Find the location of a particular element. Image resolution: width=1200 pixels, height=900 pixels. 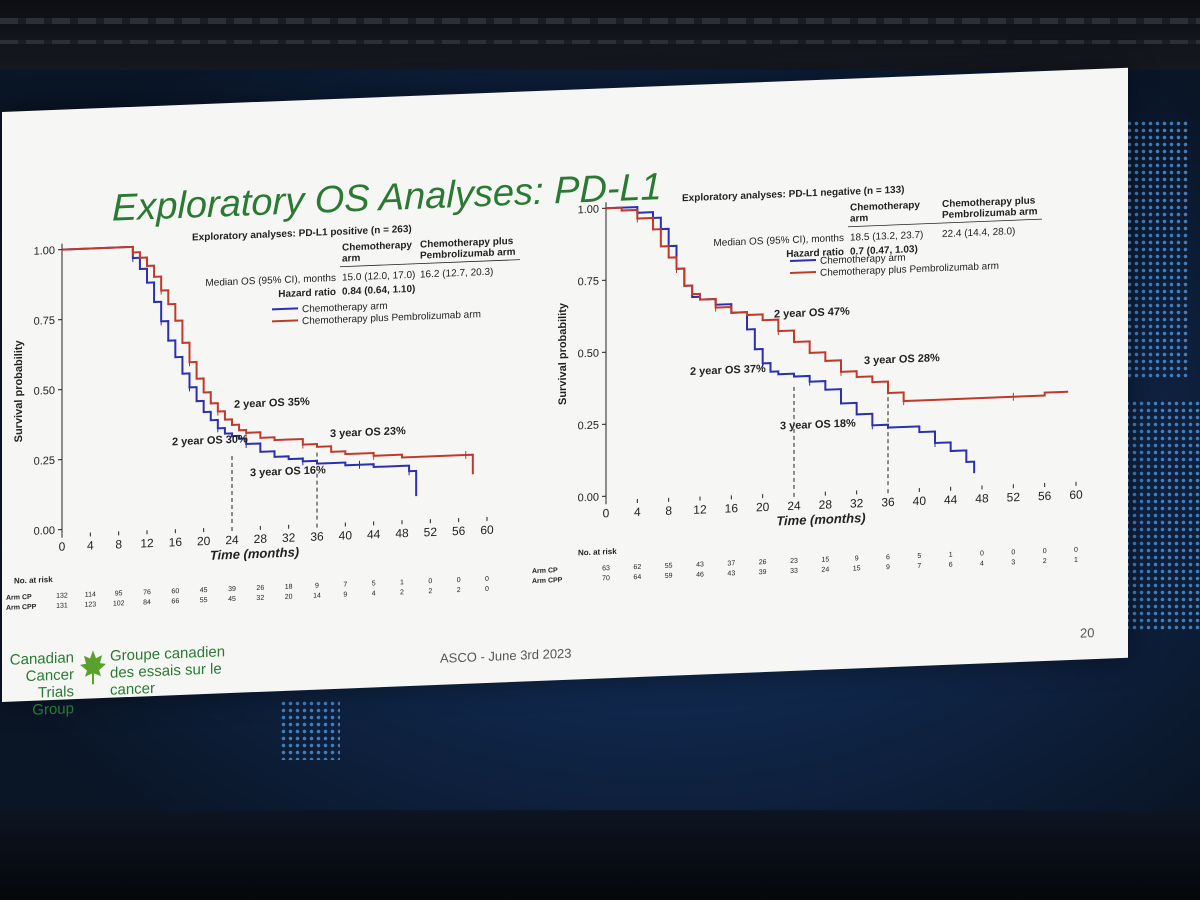

x-tick-label: 32 is located at coordinates (289, 537).